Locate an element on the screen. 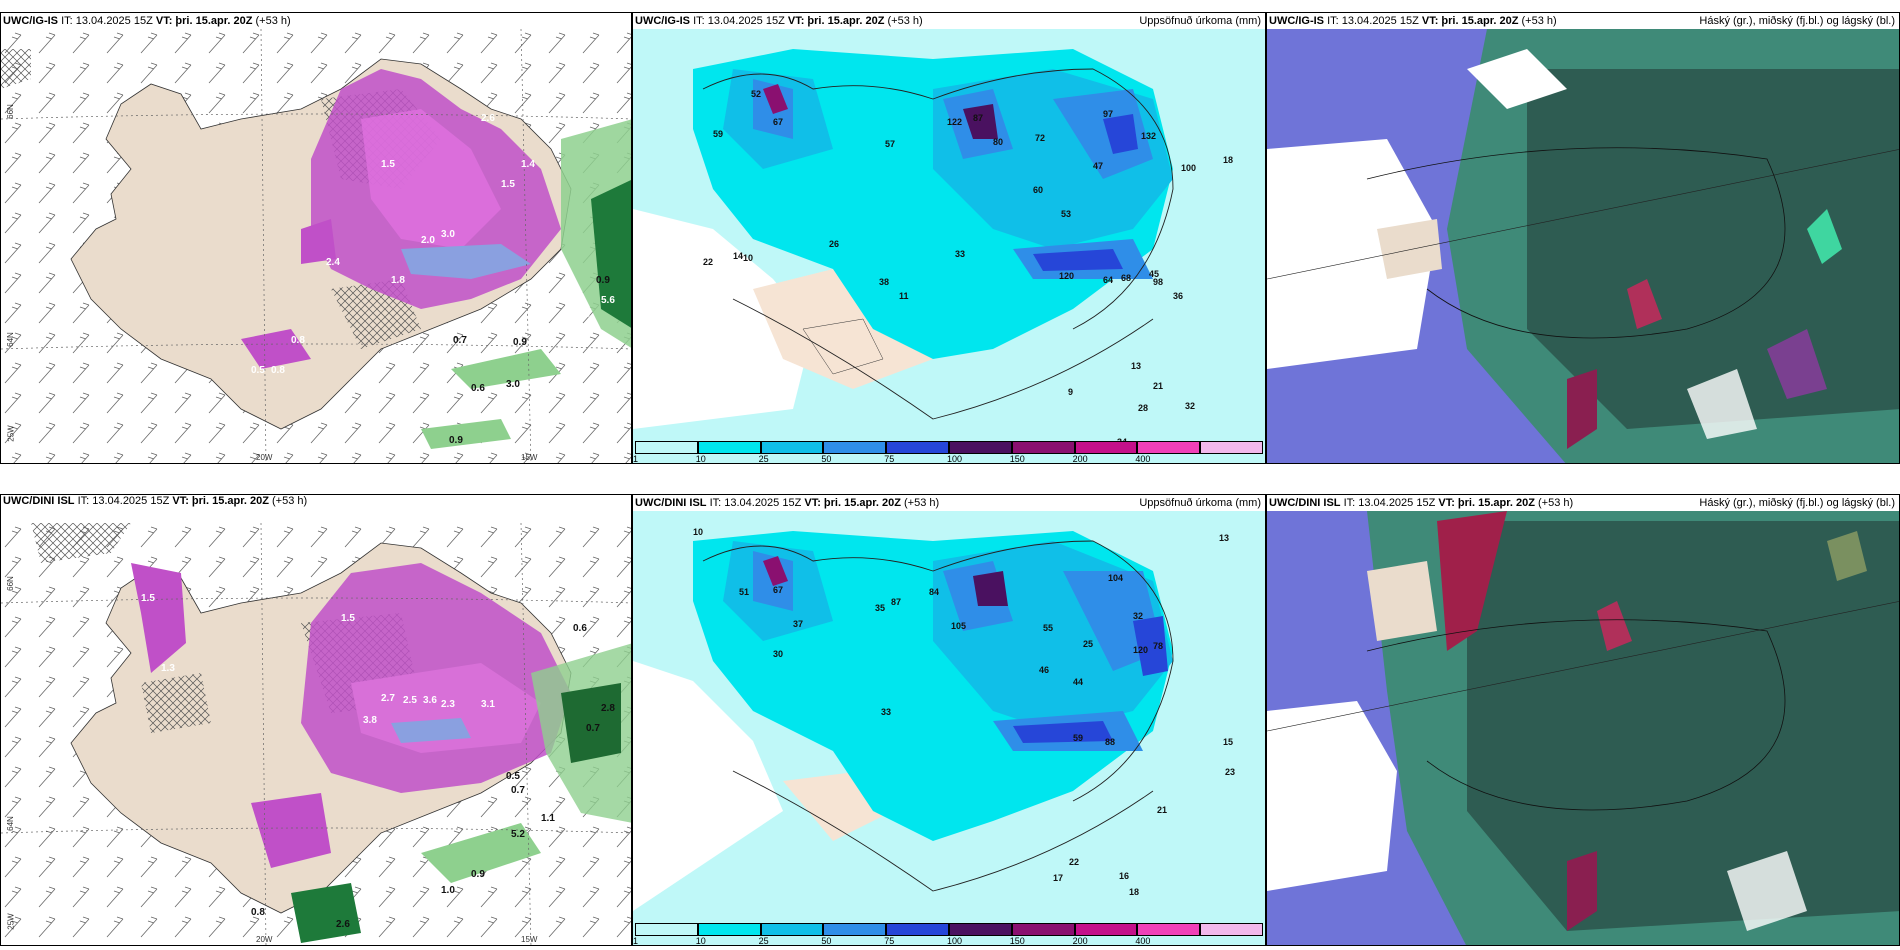  value-label: 26 is located at coordinates (834, 244).